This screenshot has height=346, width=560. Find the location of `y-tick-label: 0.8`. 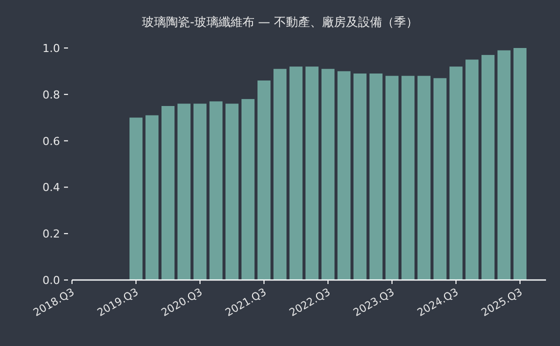

y-tick-label: 0.8 is located at coordinates (51, 95).